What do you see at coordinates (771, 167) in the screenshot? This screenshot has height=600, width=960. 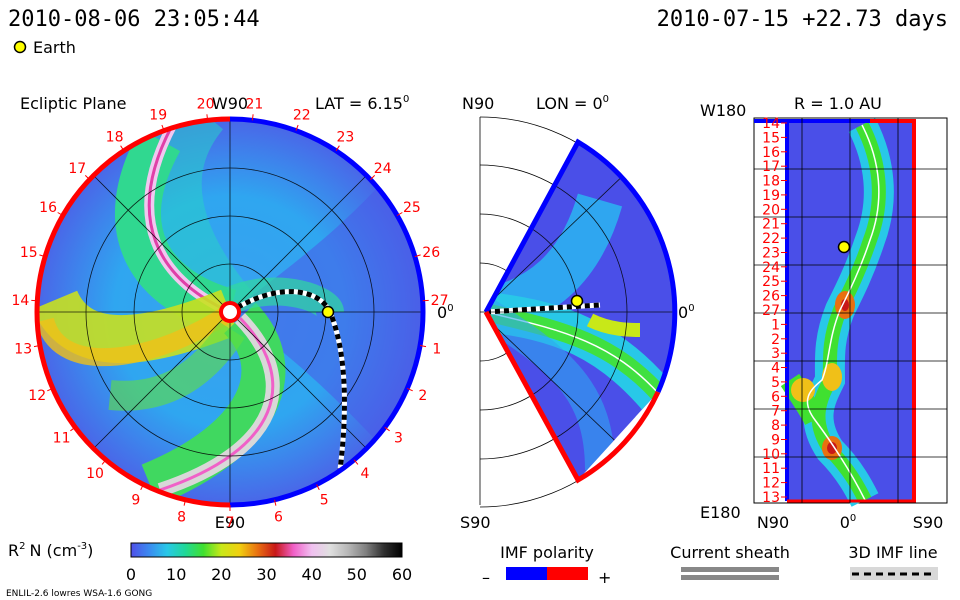 I see `radial-tick-label: 17` at bounding box center [771, 167].